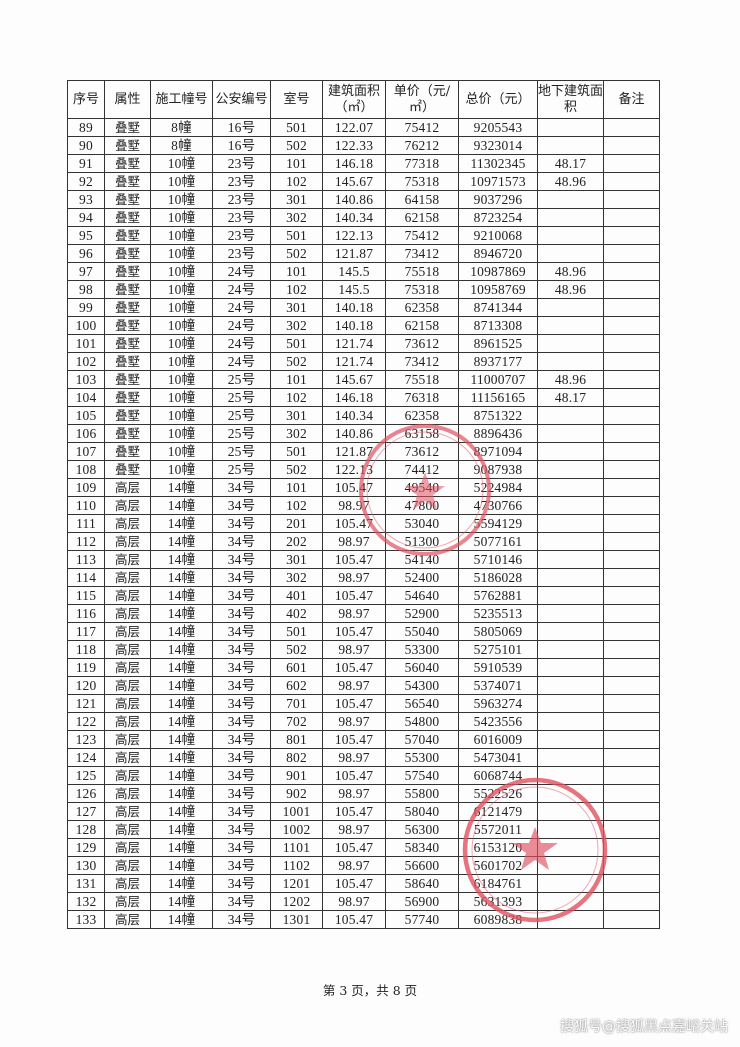  What do you see at coordinates (498, 775) in the screenshot?
I see `cell-total-price: 6068744` at bounding box center [498, 775].